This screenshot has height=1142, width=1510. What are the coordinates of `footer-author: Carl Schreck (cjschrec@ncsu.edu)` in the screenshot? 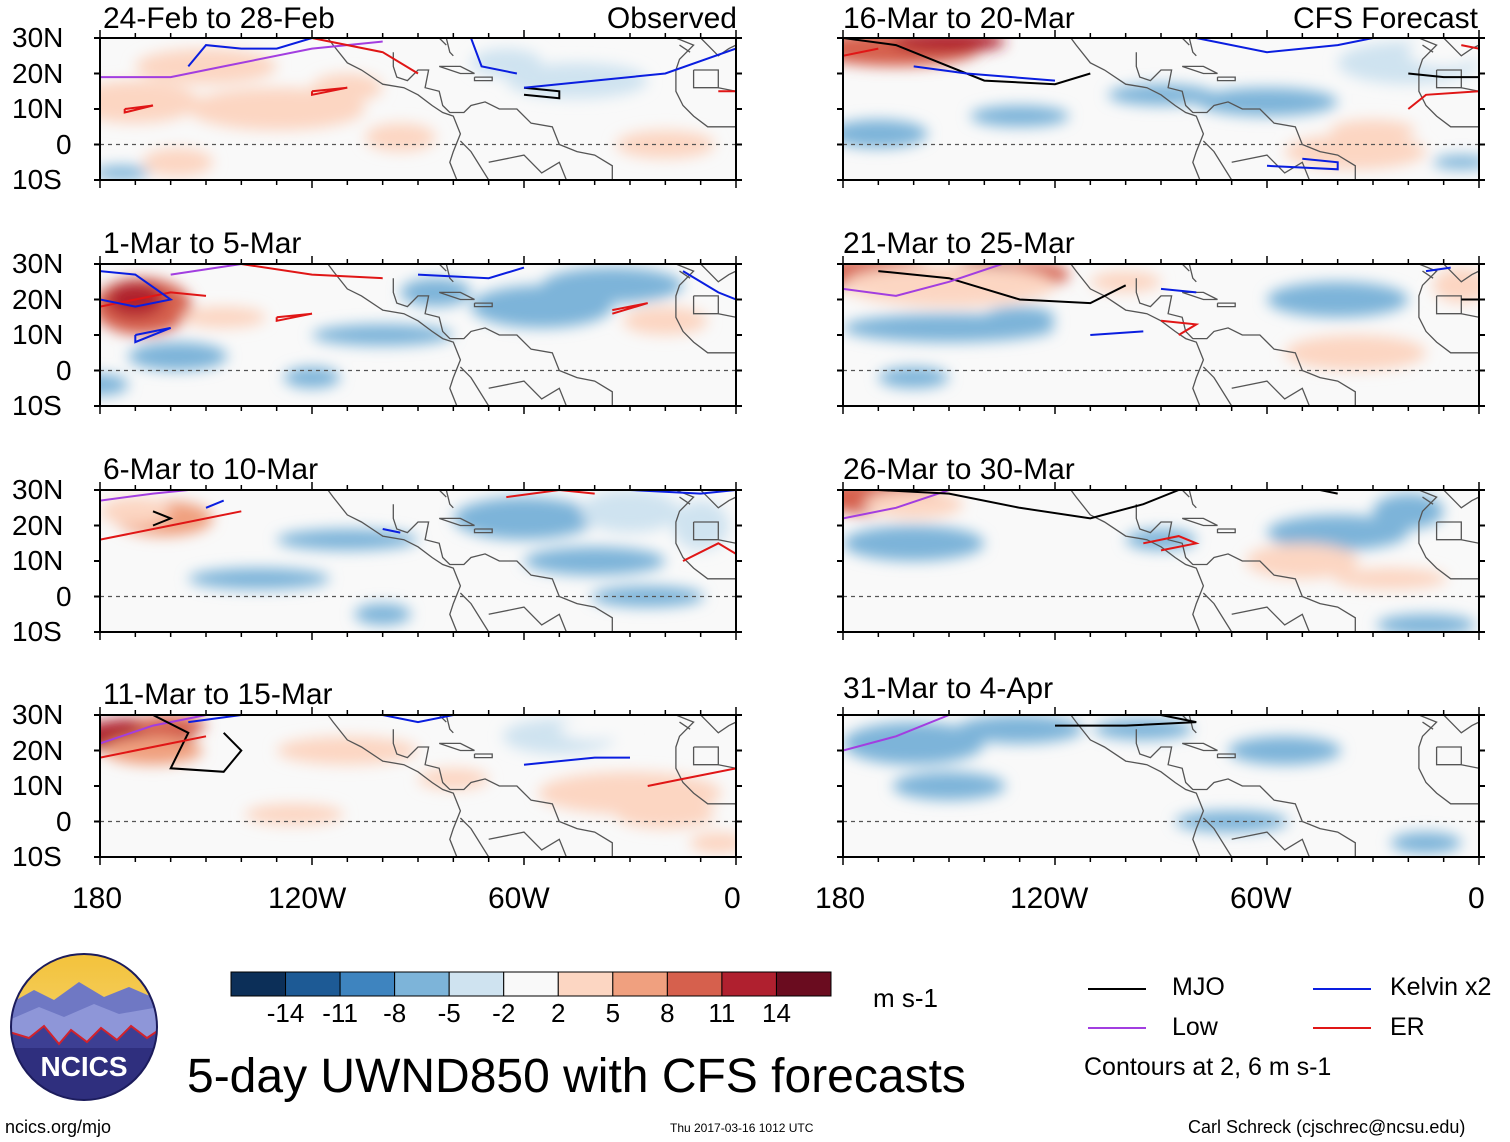 It's located at (1327, 1127).